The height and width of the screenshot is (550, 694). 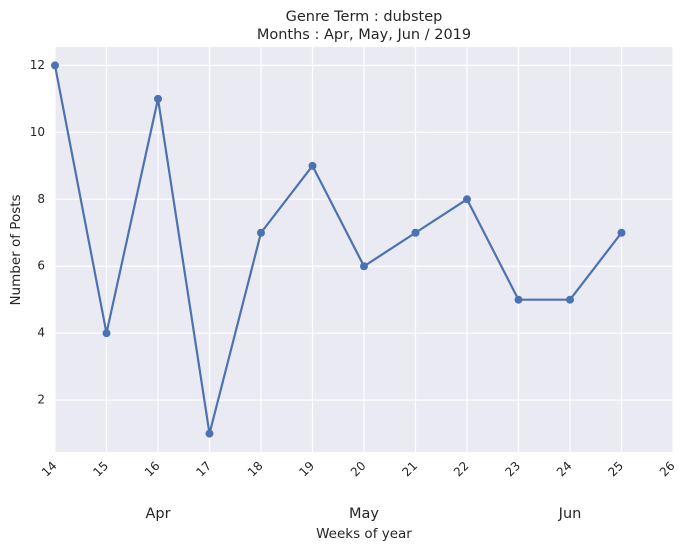 What do you see at coordinates (152, 469) in the screenshot?
I see `x-tick-label: 16` at bounding box center [152, 469].